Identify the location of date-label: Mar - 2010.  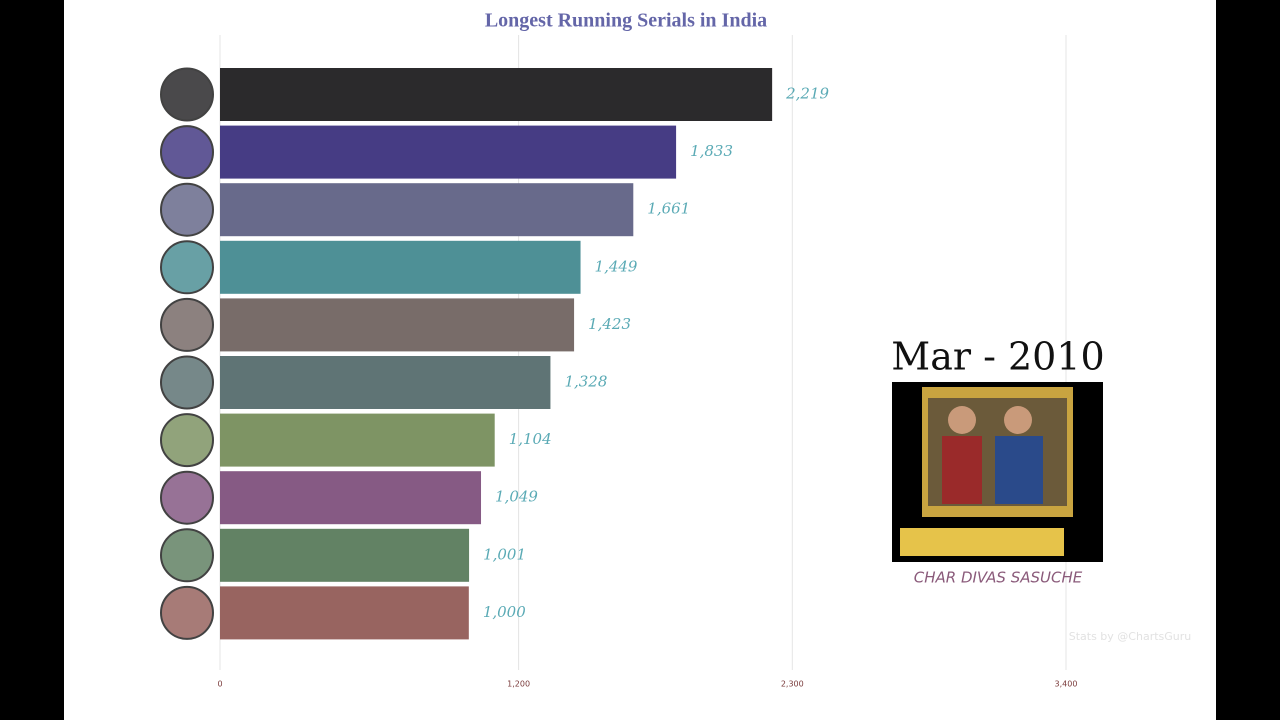
(997, 357).